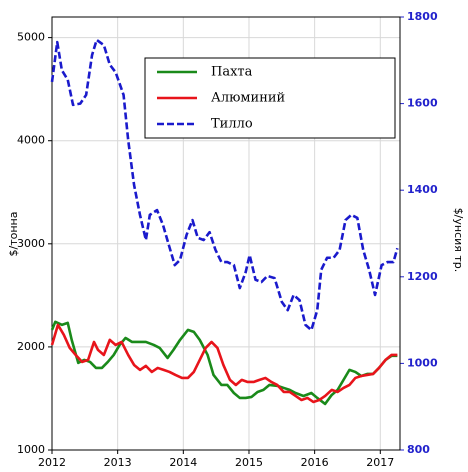 The width and height of the screenshot is (468, 472). I want to click on x-tick-label: 2014, so click(183, 462).